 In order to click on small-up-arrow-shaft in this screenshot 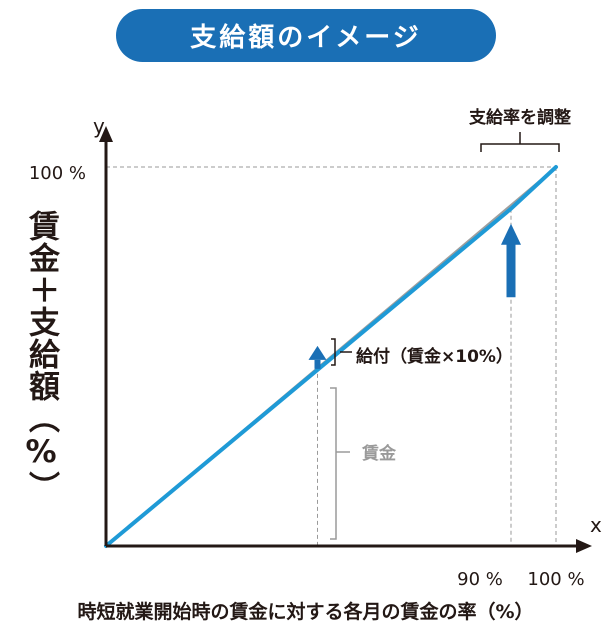, I will do `click(317, 364)`.